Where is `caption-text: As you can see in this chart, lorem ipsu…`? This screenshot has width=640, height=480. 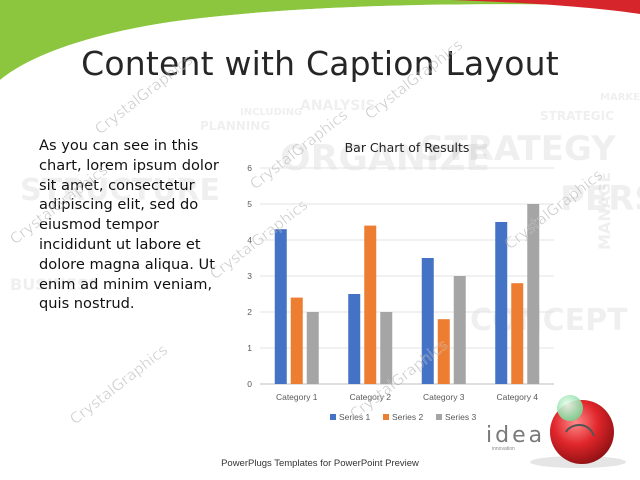
caption-text: As you can see in this chart, lorem ipsu… is located at coordinates (129, 225).